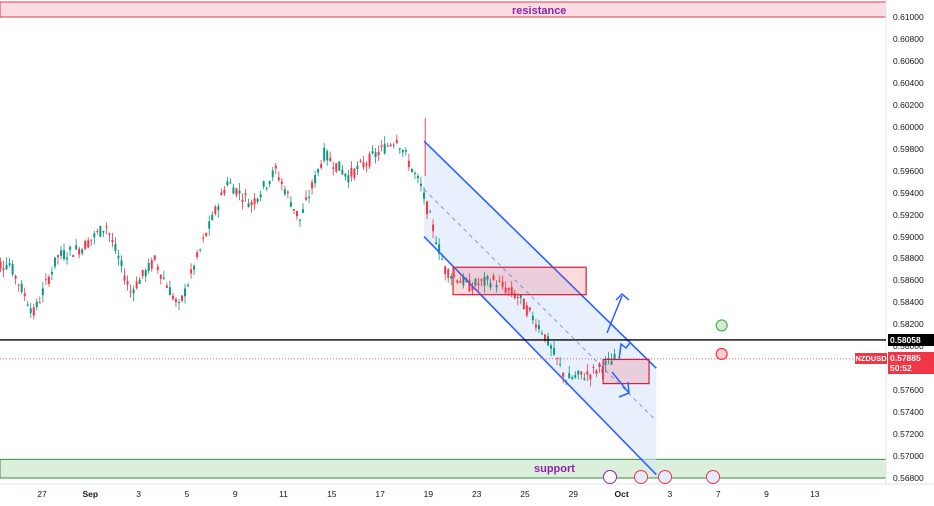 This screenshot has height=506, width=934. What do you see at coordinates (428, 494) in the screenshot?
I see `time-tick-label: 19` at bounding box center [428, 494].